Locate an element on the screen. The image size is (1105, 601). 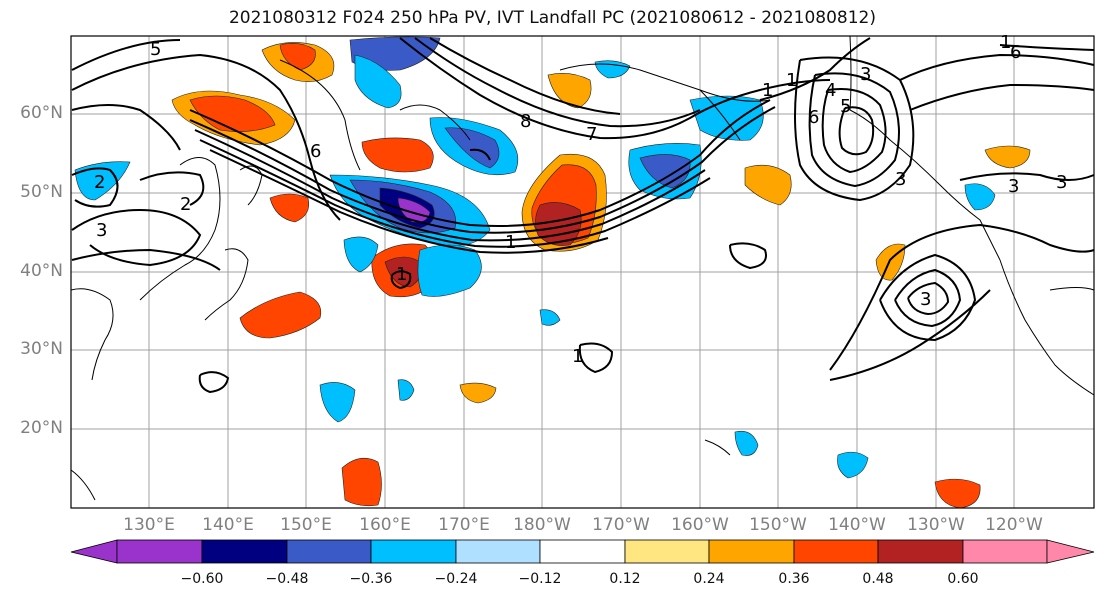
lon-label: 140°W is located at coordinates (857, 525).